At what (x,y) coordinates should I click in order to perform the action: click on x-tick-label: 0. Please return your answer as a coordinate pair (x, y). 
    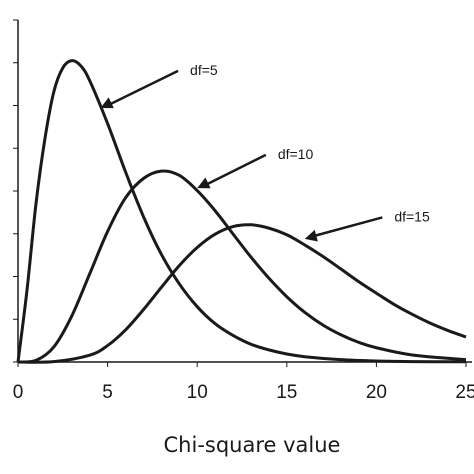
    Looking at the image, I should click on (18, 392).